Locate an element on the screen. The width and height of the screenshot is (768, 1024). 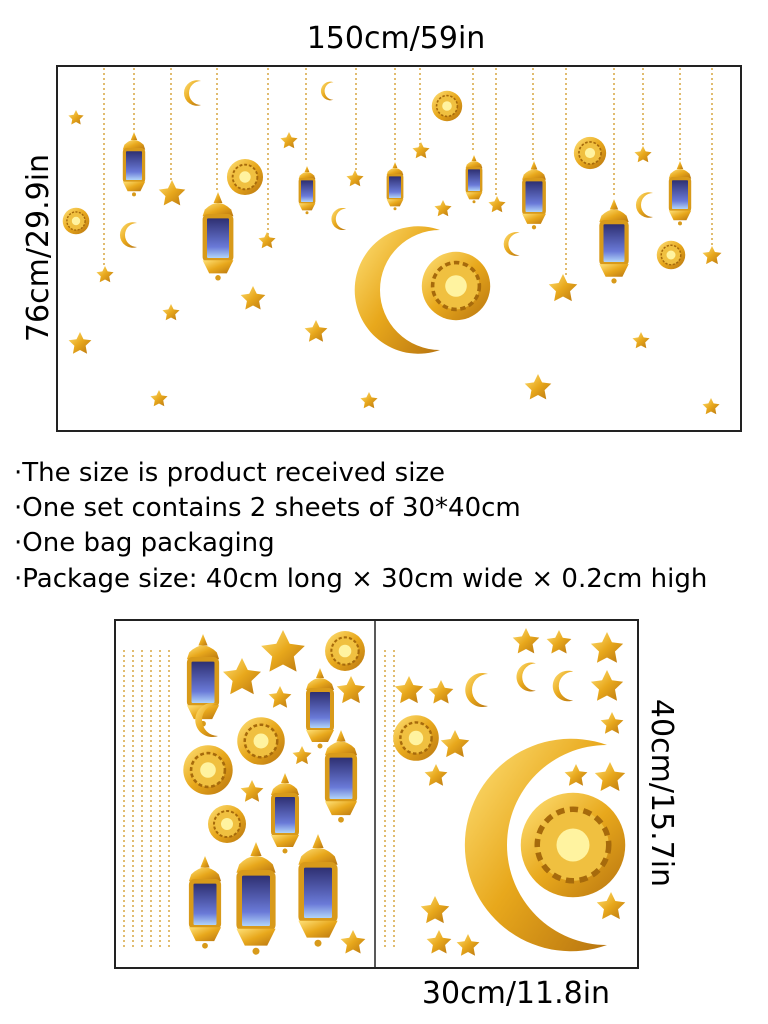
note: ·One set contains 2 sheets of 30*40cm is located at coordinates (267, 508).